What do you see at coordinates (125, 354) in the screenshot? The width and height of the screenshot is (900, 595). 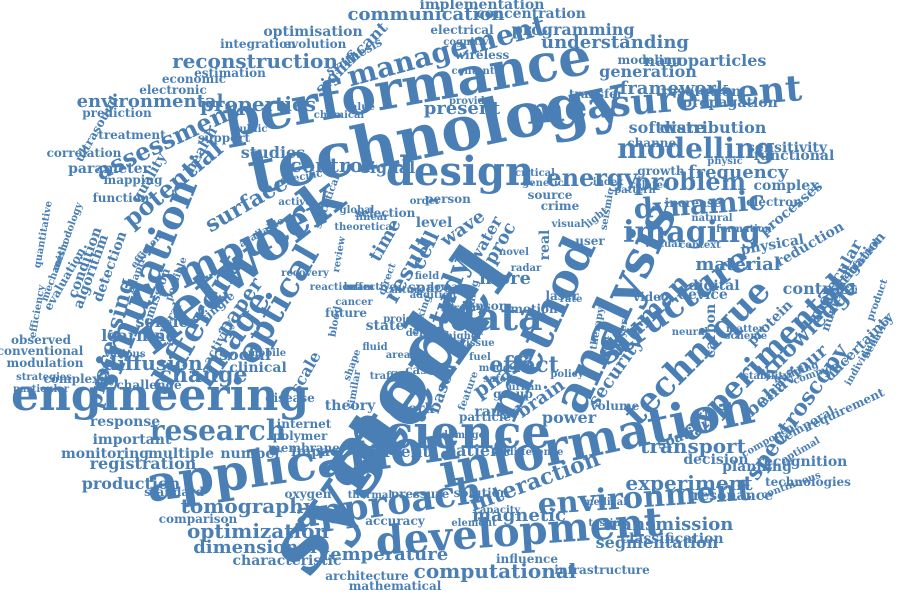 I see `cloud-word-various: various` at bounding box center [125, 354].